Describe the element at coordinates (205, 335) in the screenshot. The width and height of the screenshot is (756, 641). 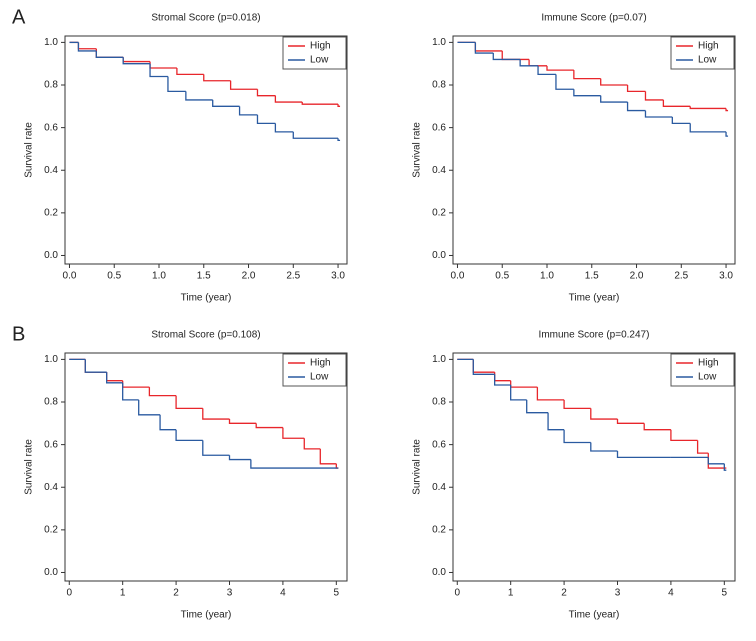
I see `chart-title: Stromal Score (p=0.108)` at that location.